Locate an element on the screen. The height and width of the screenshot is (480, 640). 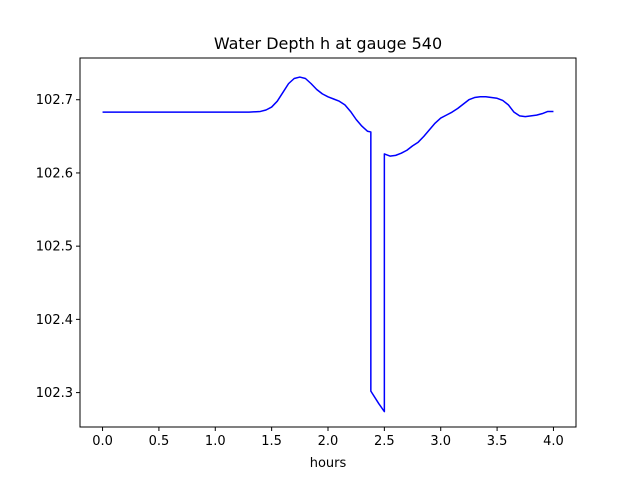
x-tick-label: 1.0 is located at coordinates (215, 441).